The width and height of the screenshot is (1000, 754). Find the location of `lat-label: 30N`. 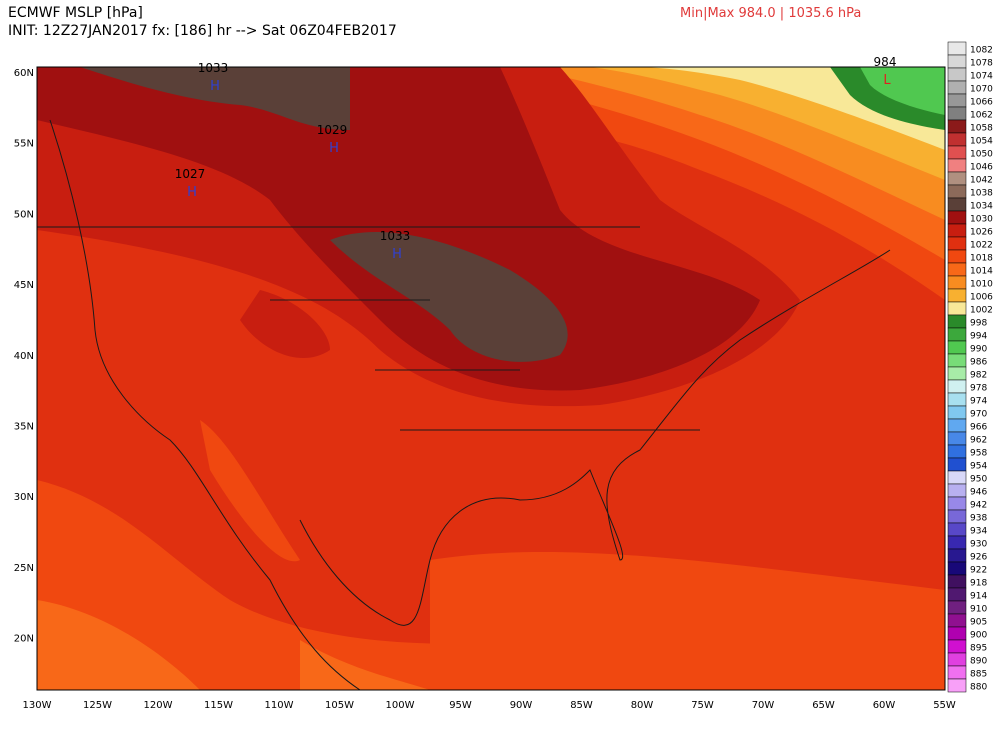

lat-label: 30N is located at coordinates (24, 497).